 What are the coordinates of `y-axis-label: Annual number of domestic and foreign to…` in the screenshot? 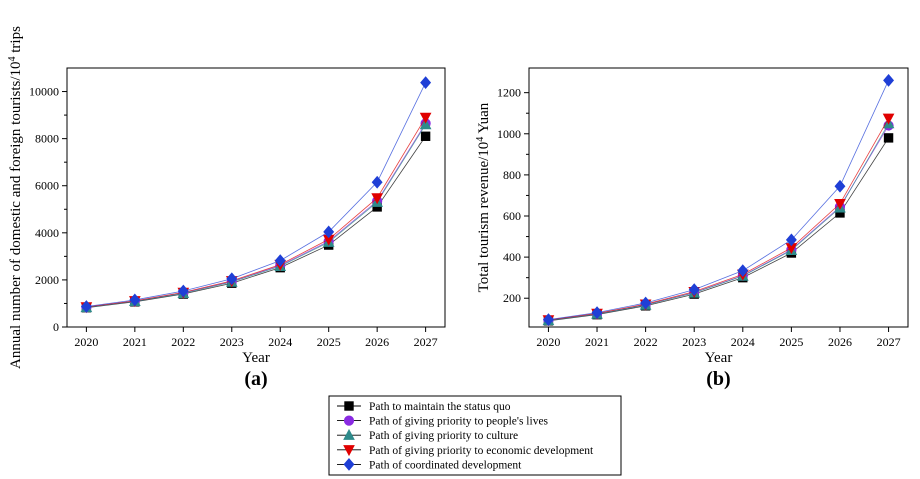 It's located at (15, 197).